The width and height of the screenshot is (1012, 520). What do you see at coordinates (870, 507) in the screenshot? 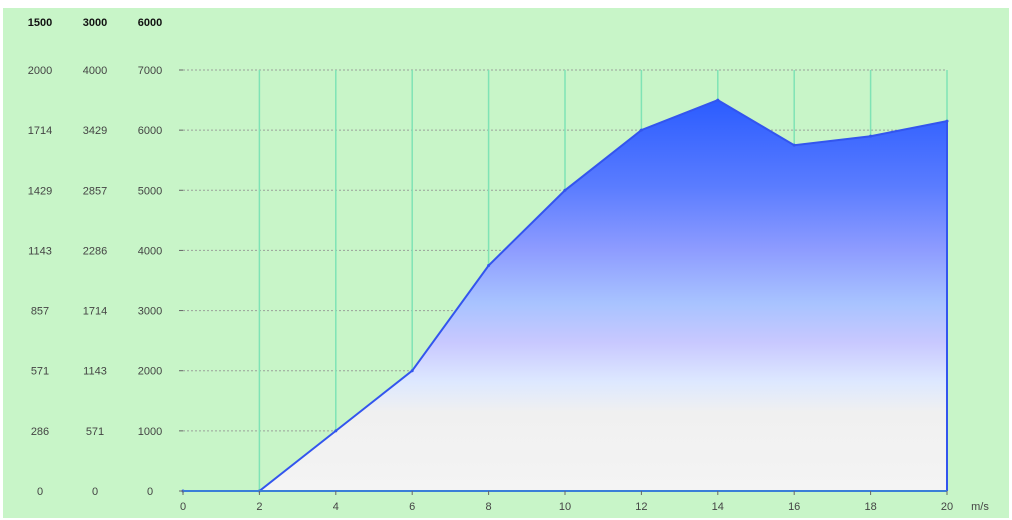
I see `x-tick-label: 18` at bounding box center [870, 507].